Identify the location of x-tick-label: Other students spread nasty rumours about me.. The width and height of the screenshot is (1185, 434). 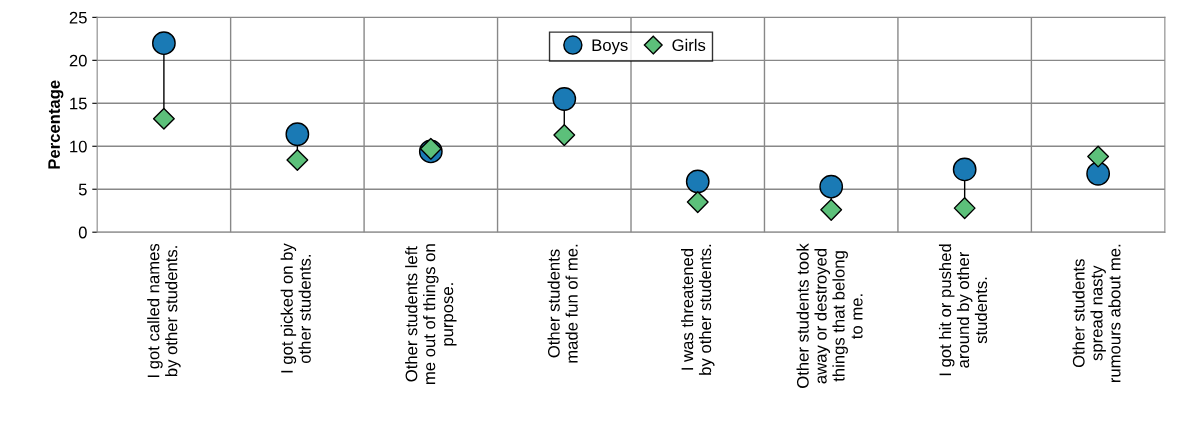
(1096, 313).